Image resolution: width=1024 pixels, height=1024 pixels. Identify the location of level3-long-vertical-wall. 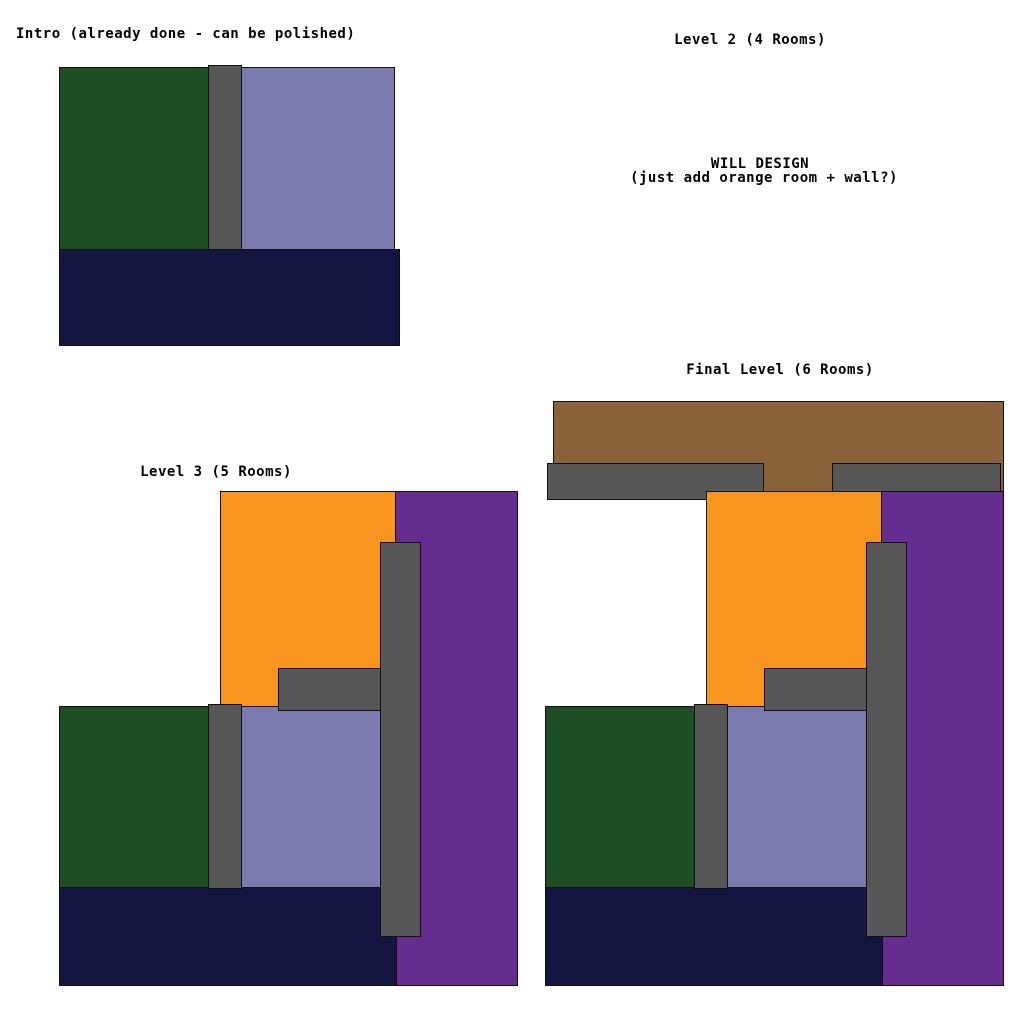
(400, 739).